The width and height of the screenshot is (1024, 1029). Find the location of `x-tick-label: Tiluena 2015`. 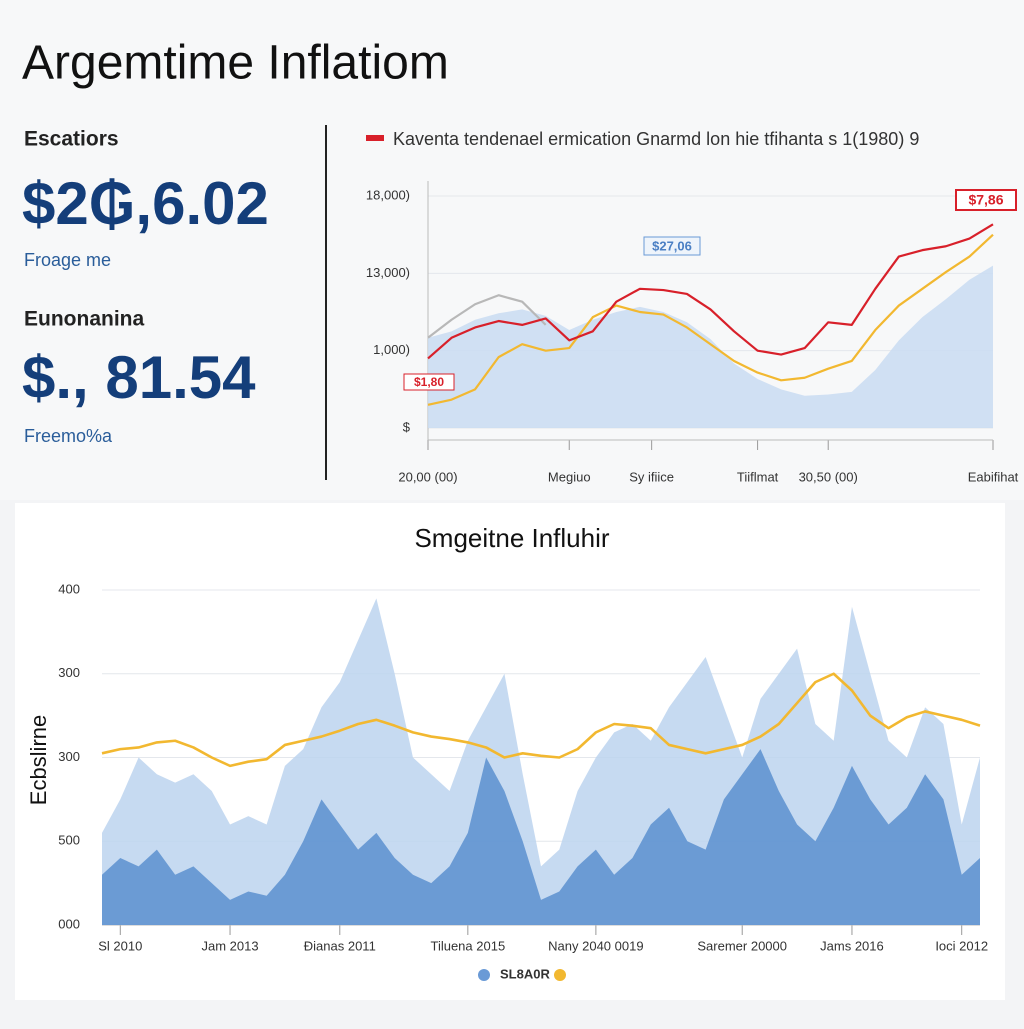

x-tick-label: Tiluena 2015 is located at coordinates (467, 945).